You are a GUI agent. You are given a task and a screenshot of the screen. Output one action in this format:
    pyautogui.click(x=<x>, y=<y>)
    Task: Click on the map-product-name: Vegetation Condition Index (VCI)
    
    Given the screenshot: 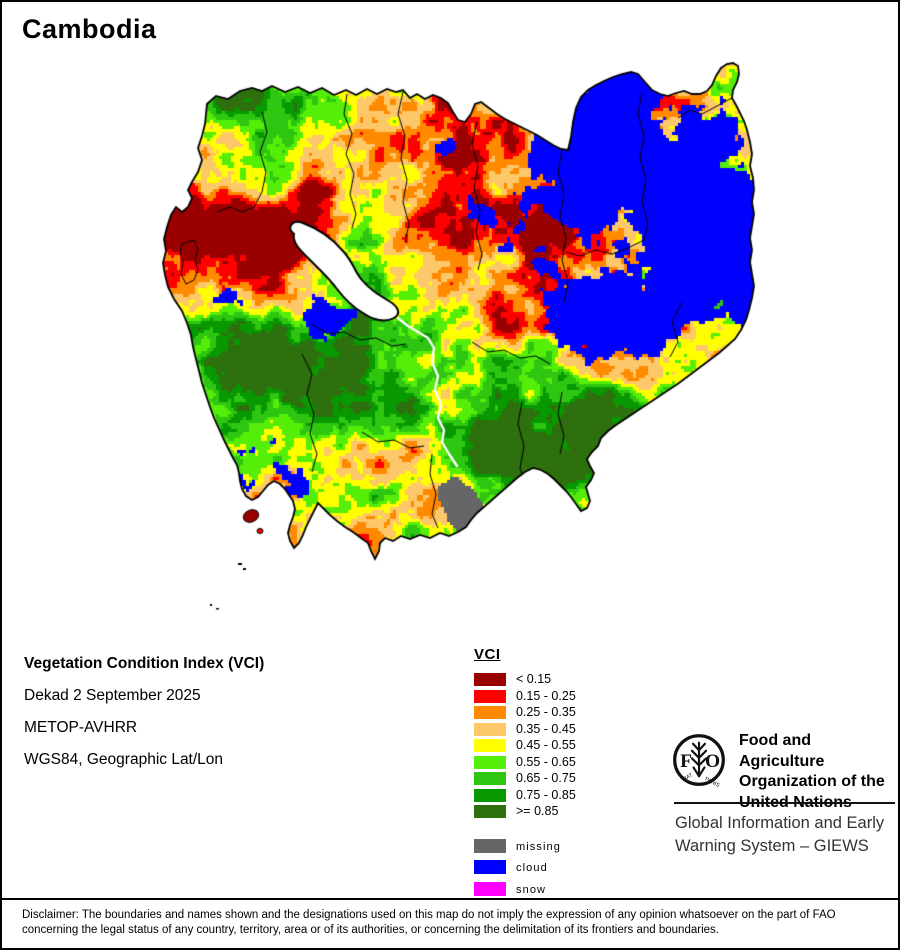 What is the action you would take?
    pyautogui.click(x=144, y=663)
    